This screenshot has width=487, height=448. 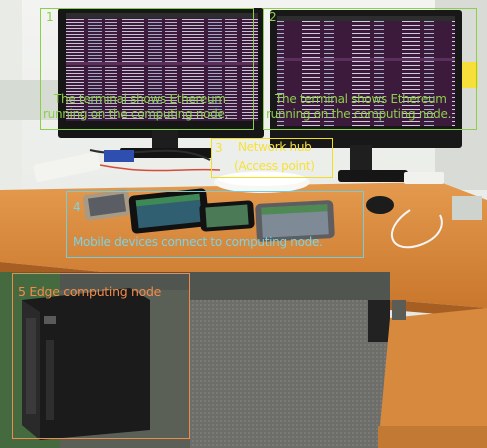 I want to click on network-hub-caption-line2: (Access point), so click(x=274, y=166).